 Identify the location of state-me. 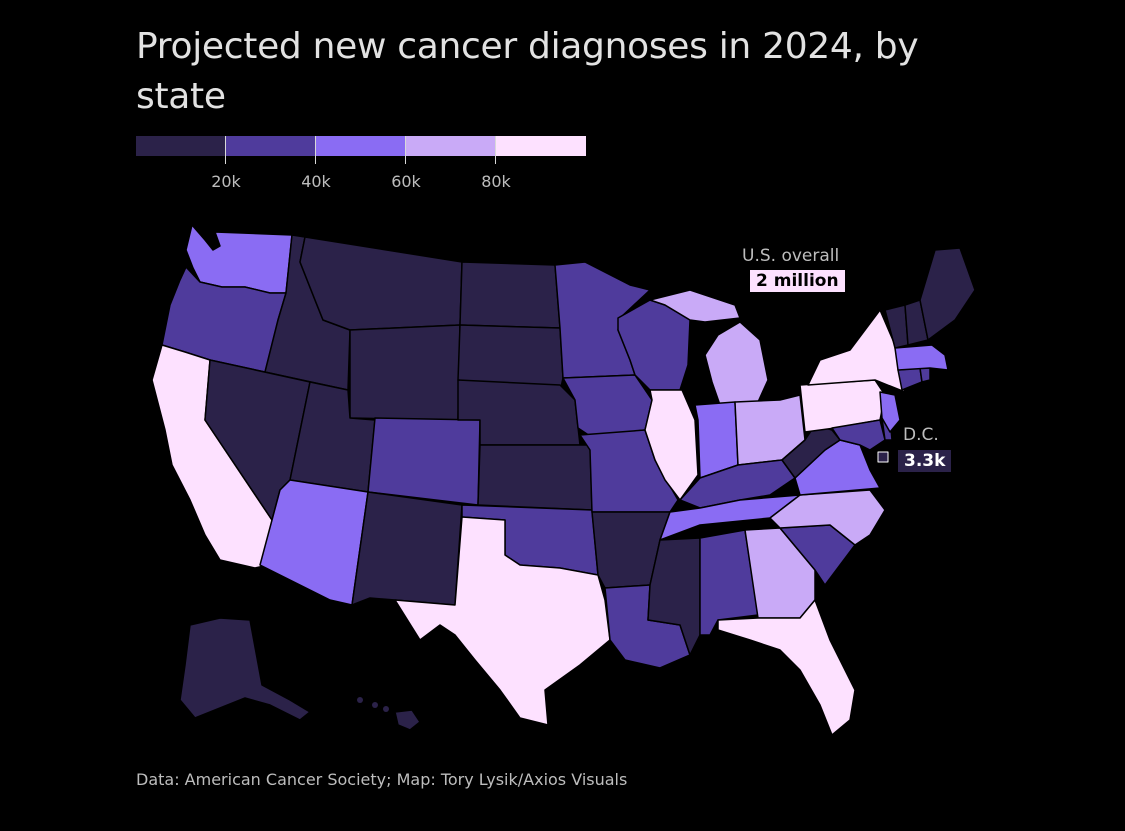
(947, 294).